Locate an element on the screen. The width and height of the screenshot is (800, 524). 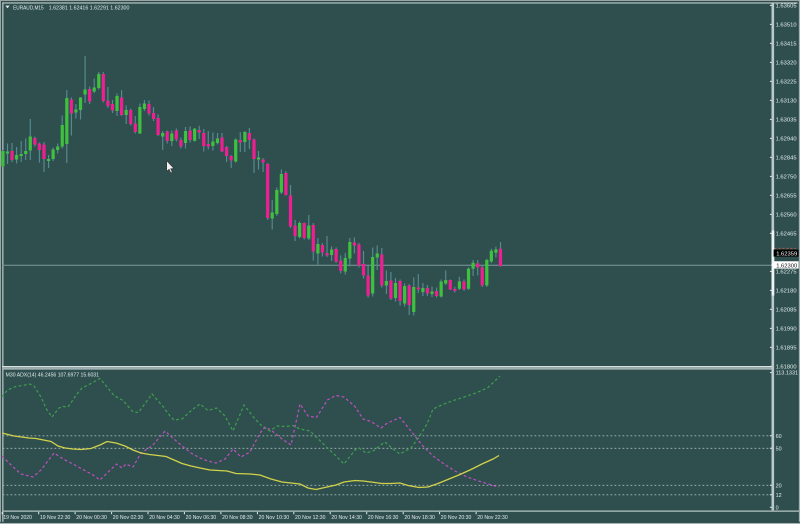
svg-text: 1.62940 is located at coordinates (786, 140).